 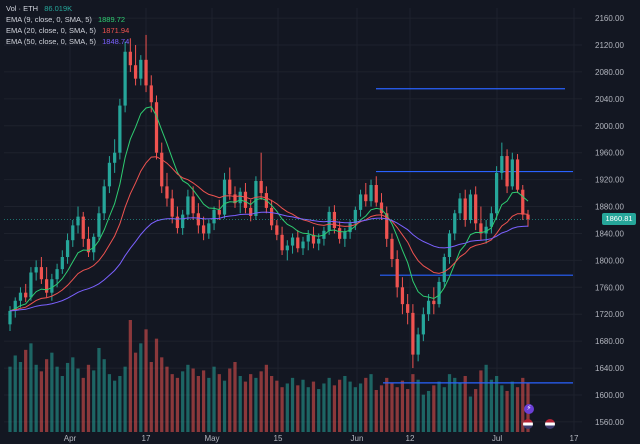 What do you see at coordinates (609, 287) in the screenshot?
I see `y-tick-label: 1760.00` at bounding box center [609, 287].